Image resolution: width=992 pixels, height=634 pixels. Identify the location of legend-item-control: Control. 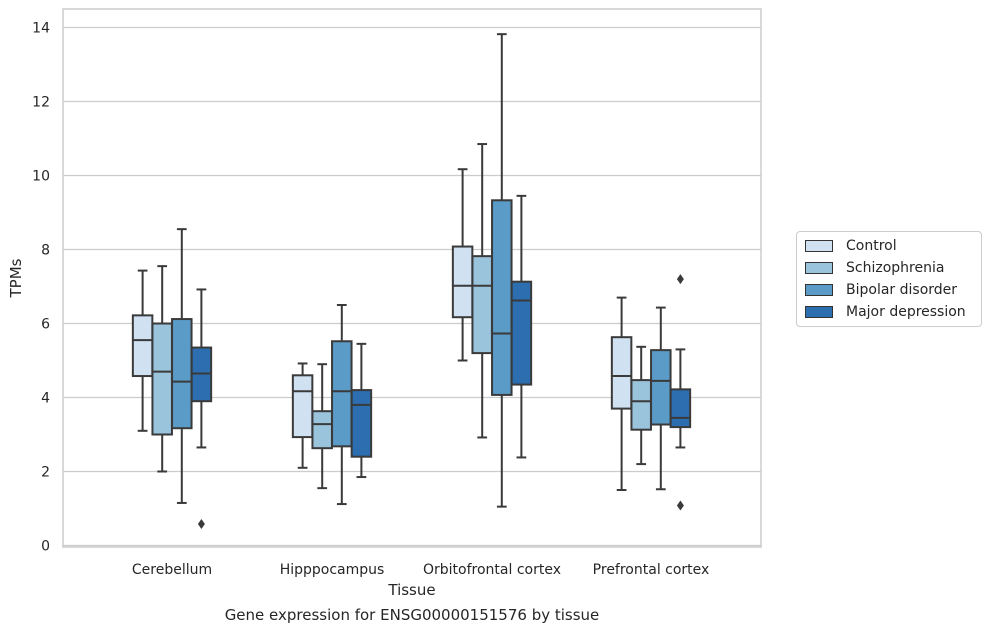
(851, 246).